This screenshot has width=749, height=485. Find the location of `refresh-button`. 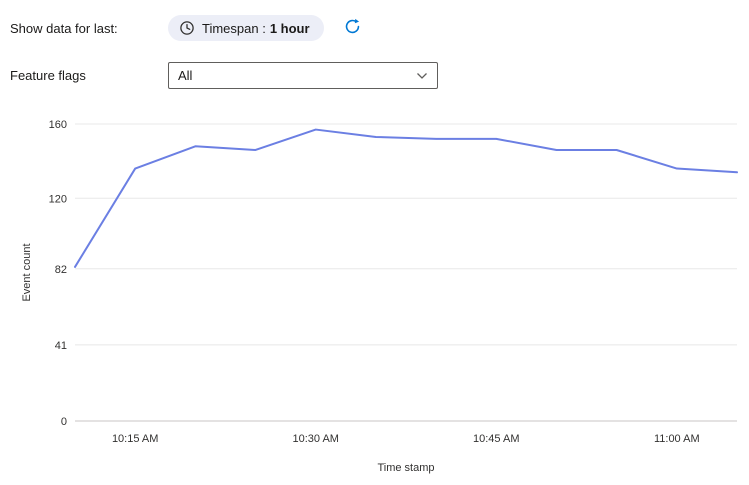

refresh-button is located at coordinates (352, 28).